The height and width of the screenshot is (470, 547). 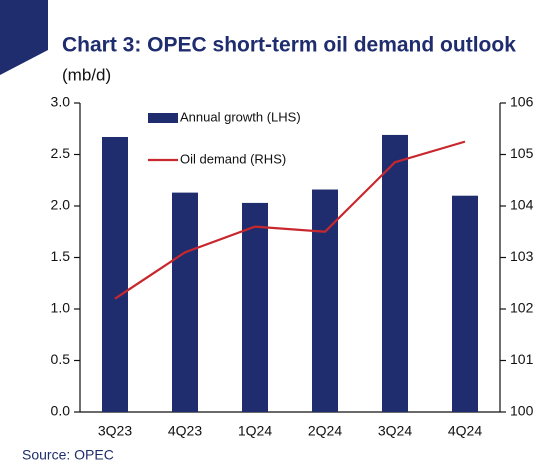 I want to click on y-tick-label: 3.0, so click(x=61, y=102).